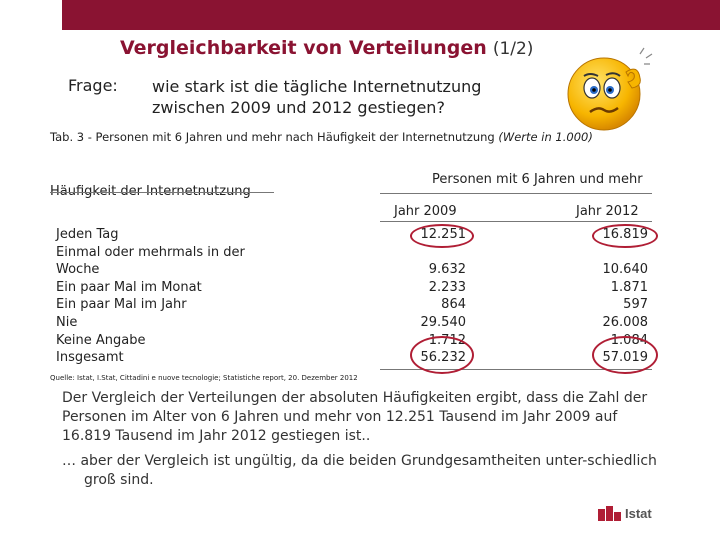  What do you see at coordinates (391, 15) in the screenshot?
I see `header-bar` at bounding box center [391, 15].